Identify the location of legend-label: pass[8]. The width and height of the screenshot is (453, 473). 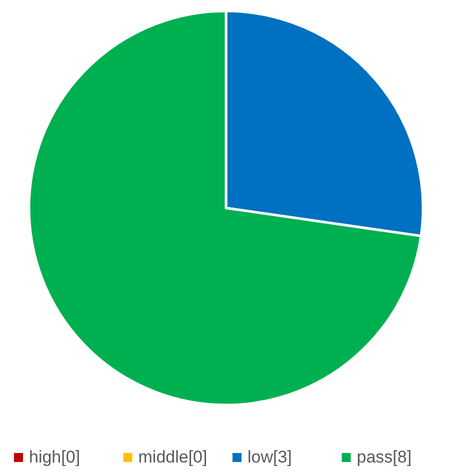
(384, 456).